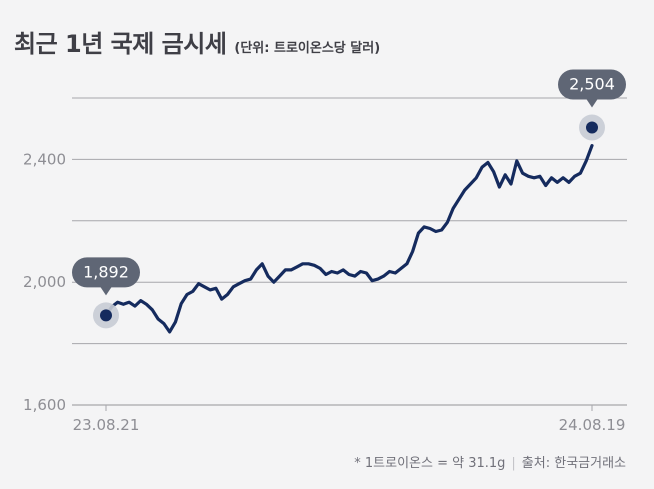 The height and width of the screenshot is (489, 654). I want to click on callout: 1,892, so click(106, 276).